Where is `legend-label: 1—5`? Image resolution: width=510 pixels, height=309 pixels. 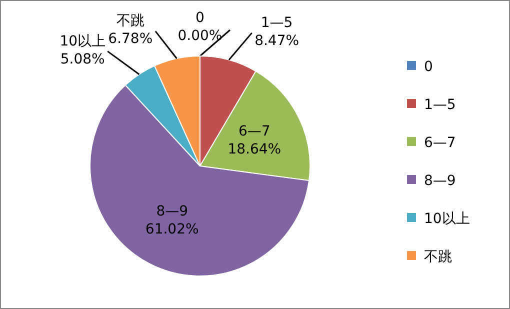
legend-label: 1—5 is located at coordinates (440, 105).